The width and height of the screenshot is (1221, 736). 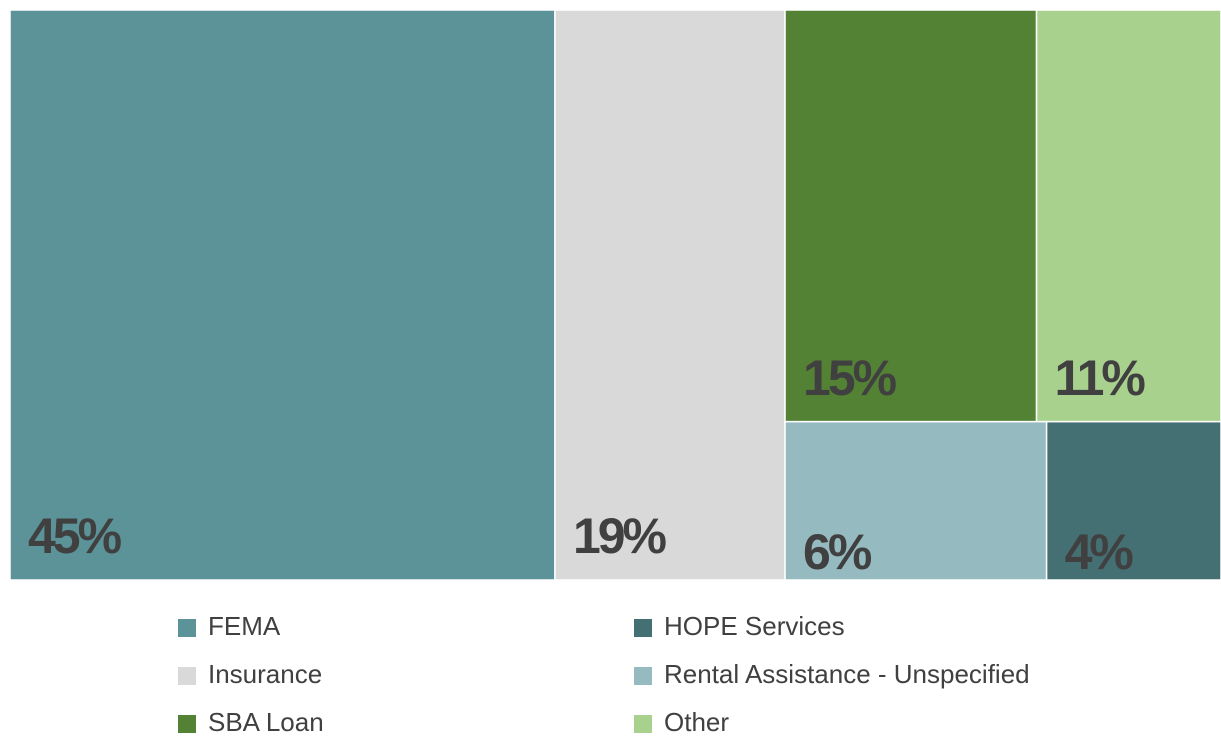 What do you see at coordinates (244, 626) in the screenshot?
I see `legend-label: FEMA` at bounding box center [244, 626].